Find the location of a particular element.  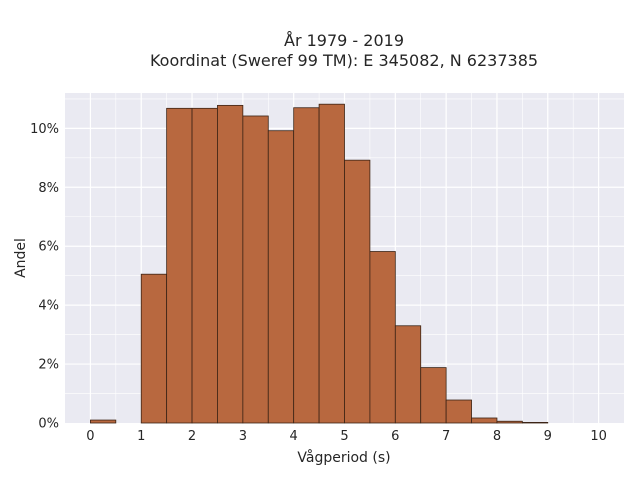

y-tick-label: 2% is located at coordinates (48, 365).